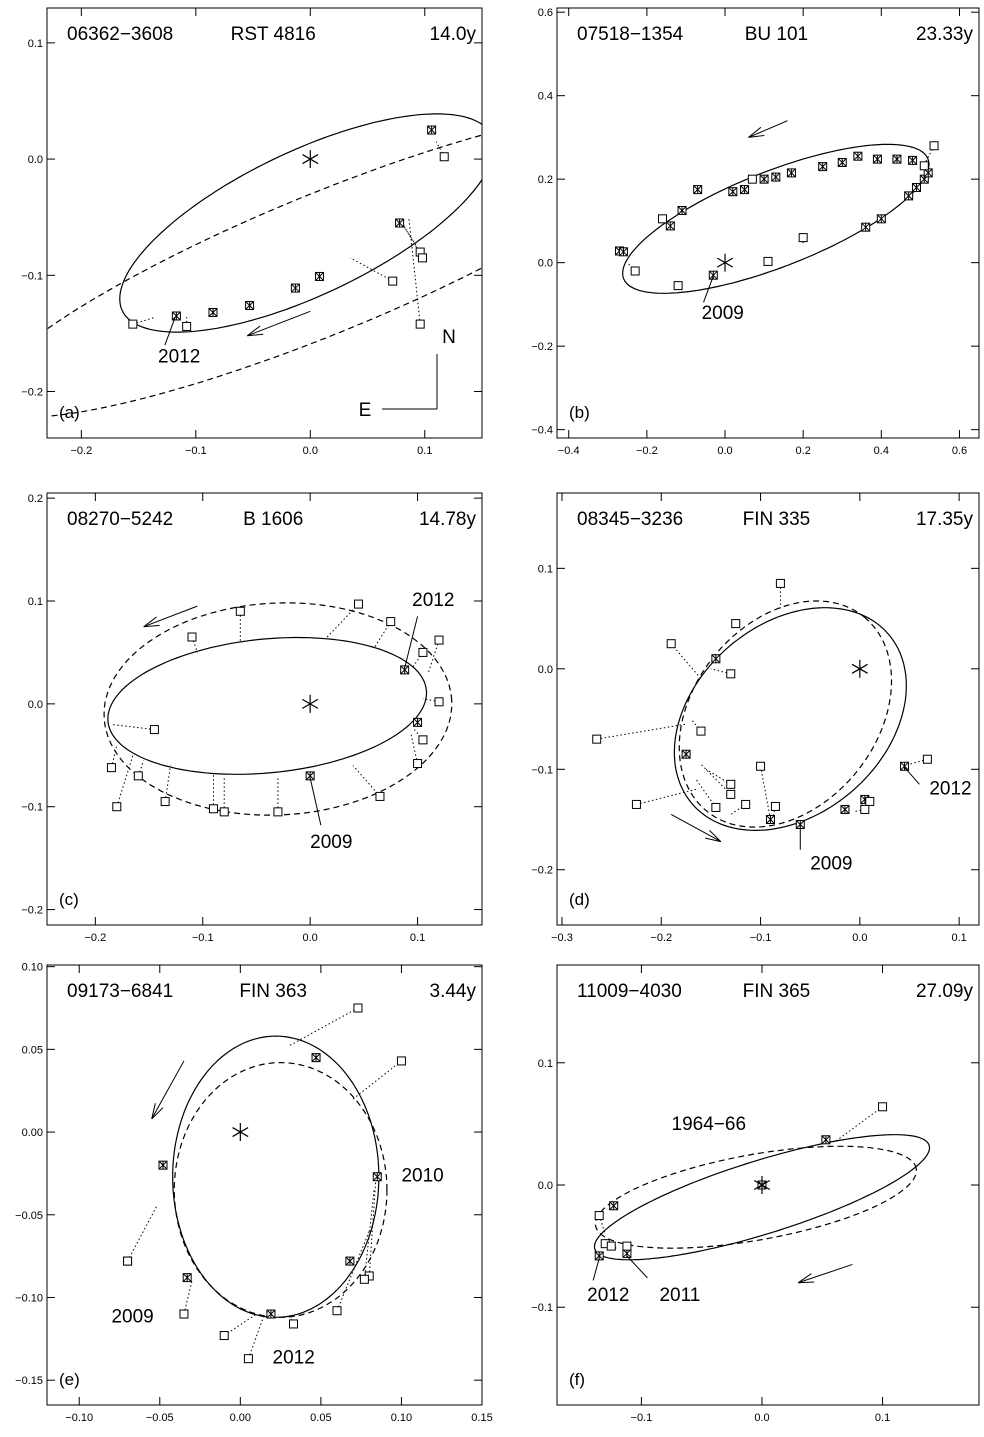 The height and width of the screenshot is (1437, 984). I want to click on plot-frame, so click(264, 223).